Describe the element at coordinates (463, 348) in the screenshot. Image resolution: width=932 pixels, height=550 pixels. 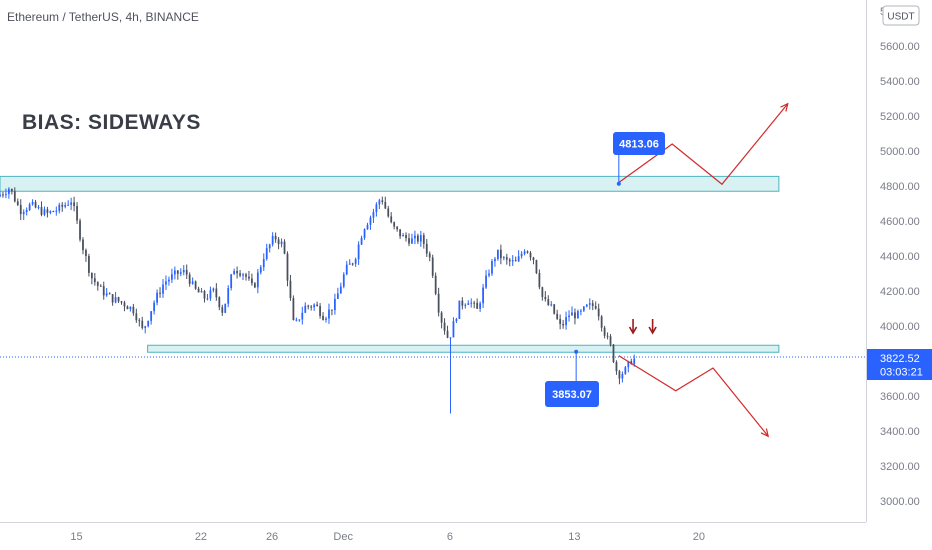
I see `support-zone` at that location.